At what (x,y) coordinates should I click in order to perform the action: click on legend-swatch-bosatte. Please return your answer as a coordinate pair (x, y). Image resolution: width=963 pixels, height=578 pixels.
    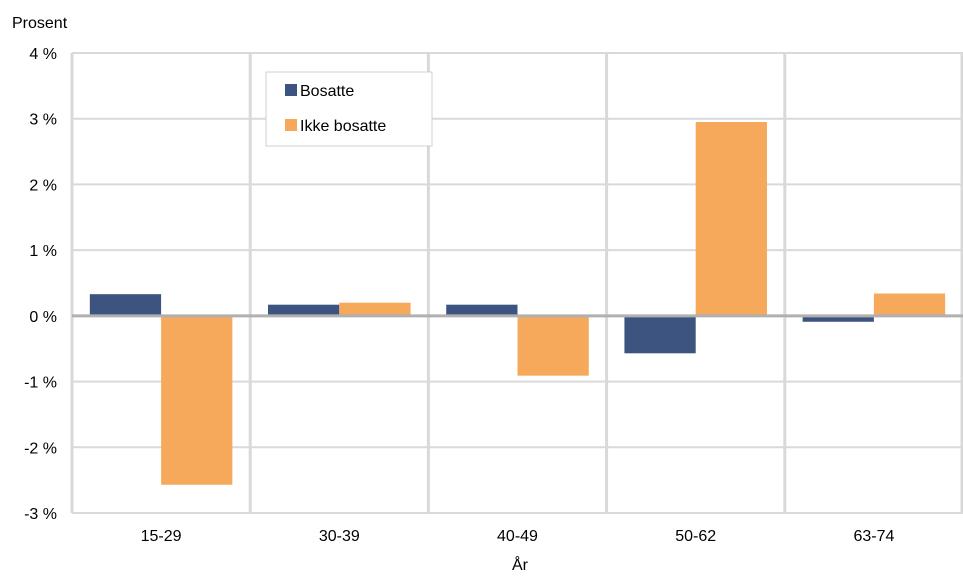
    Looking at the image, I should click on (291, 90).